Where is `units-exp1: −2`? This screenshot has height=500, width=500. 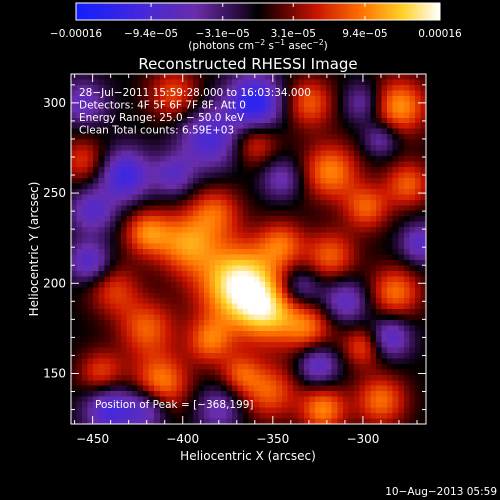
units-exp1: −2 is located at coordinates (259, 42).